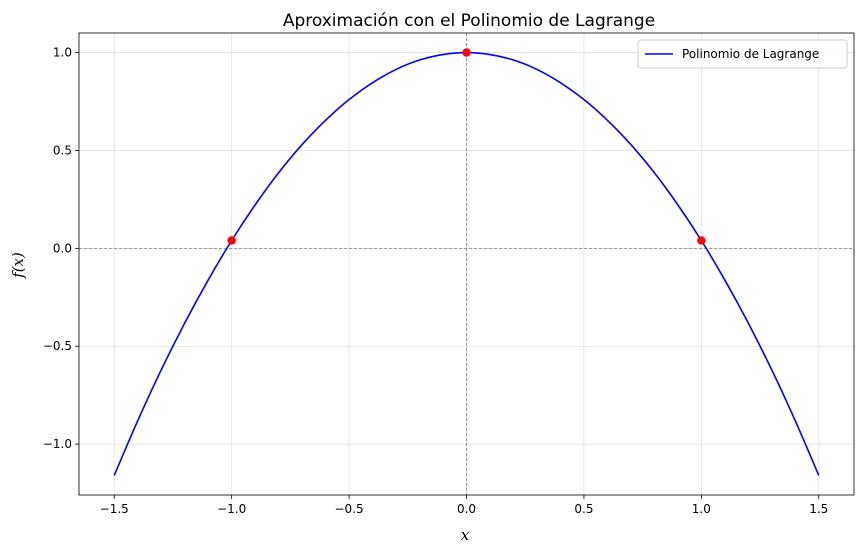 This screenshot has height=553, width=863. What do you see at coordinates (18, 265) in the screenshot?
I see `y-axis-label: f(x)` at bounding box center [18, 265].